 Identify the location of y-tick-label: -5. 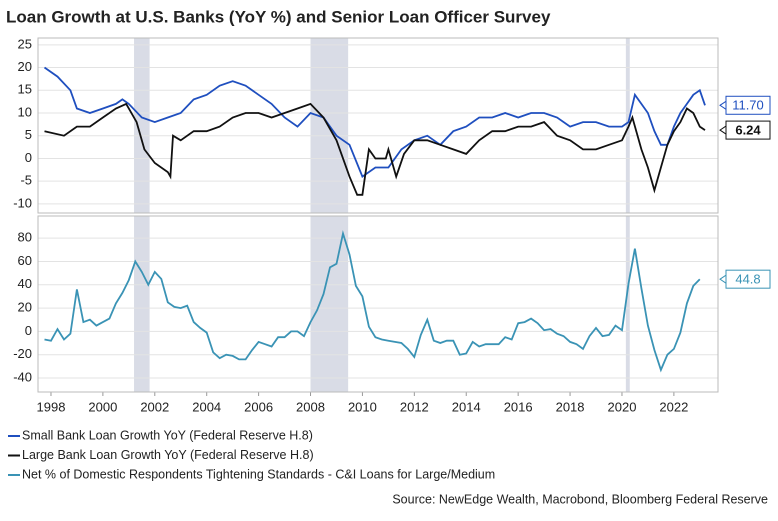
(26, 180).